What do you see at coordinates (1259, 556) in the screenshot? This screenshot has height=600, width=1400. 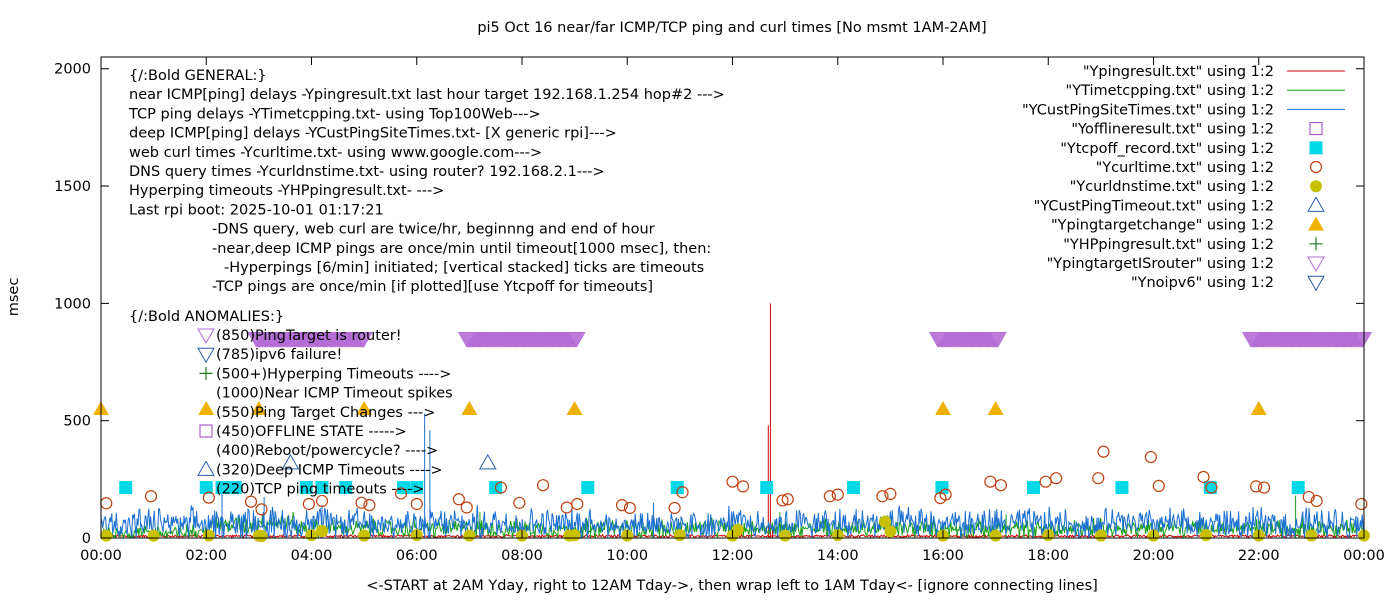 I see `x-tick-label: 22:00` at bounding box center [1259, 556].